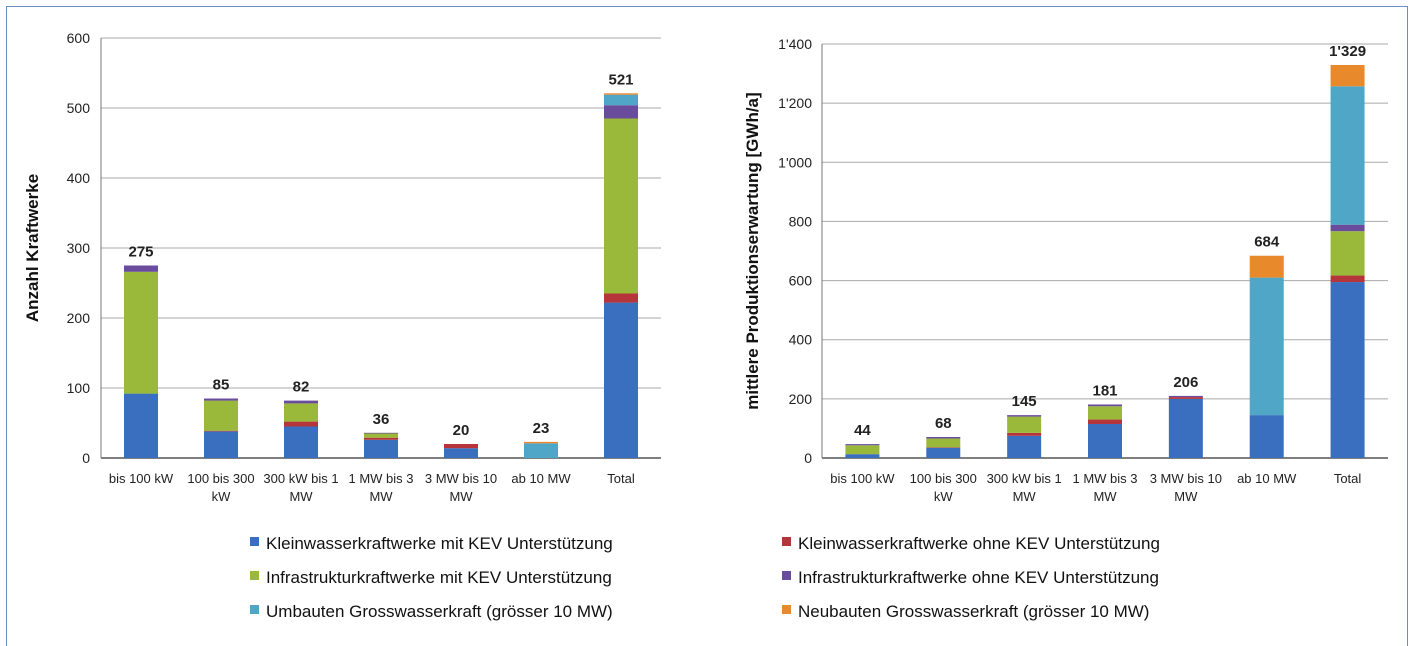 The height and width of the screenshot is (646, 1417). I want to click on y-tick-label: 800, so click(801, 221).